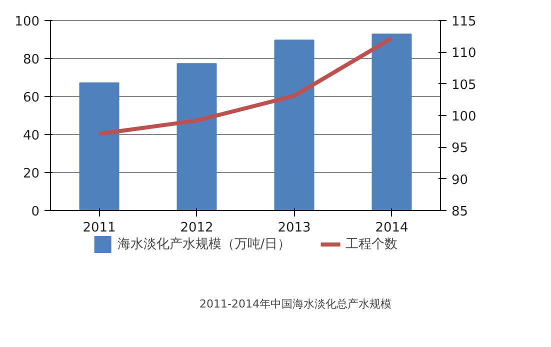 This screenshot has height=347, width=551. Describe the element at coordinates (464, 22) in the screenshot. I see `y2-tick-label: 115` at that location.